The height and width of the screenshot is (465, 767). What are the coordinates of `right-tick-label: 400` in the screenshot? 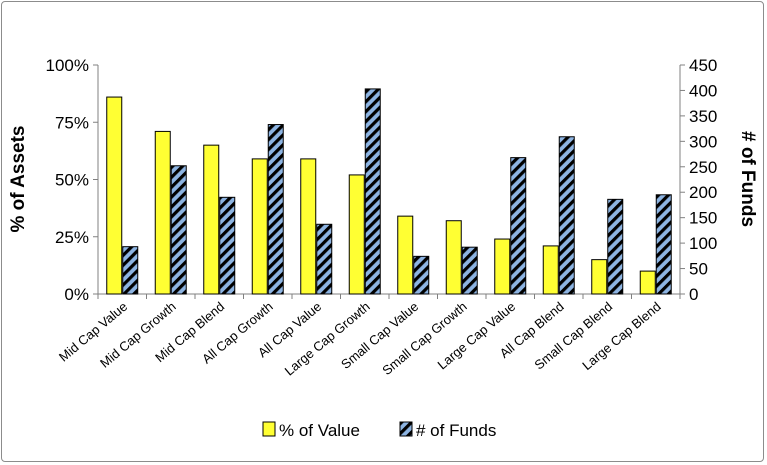 It's located at (703, 90).